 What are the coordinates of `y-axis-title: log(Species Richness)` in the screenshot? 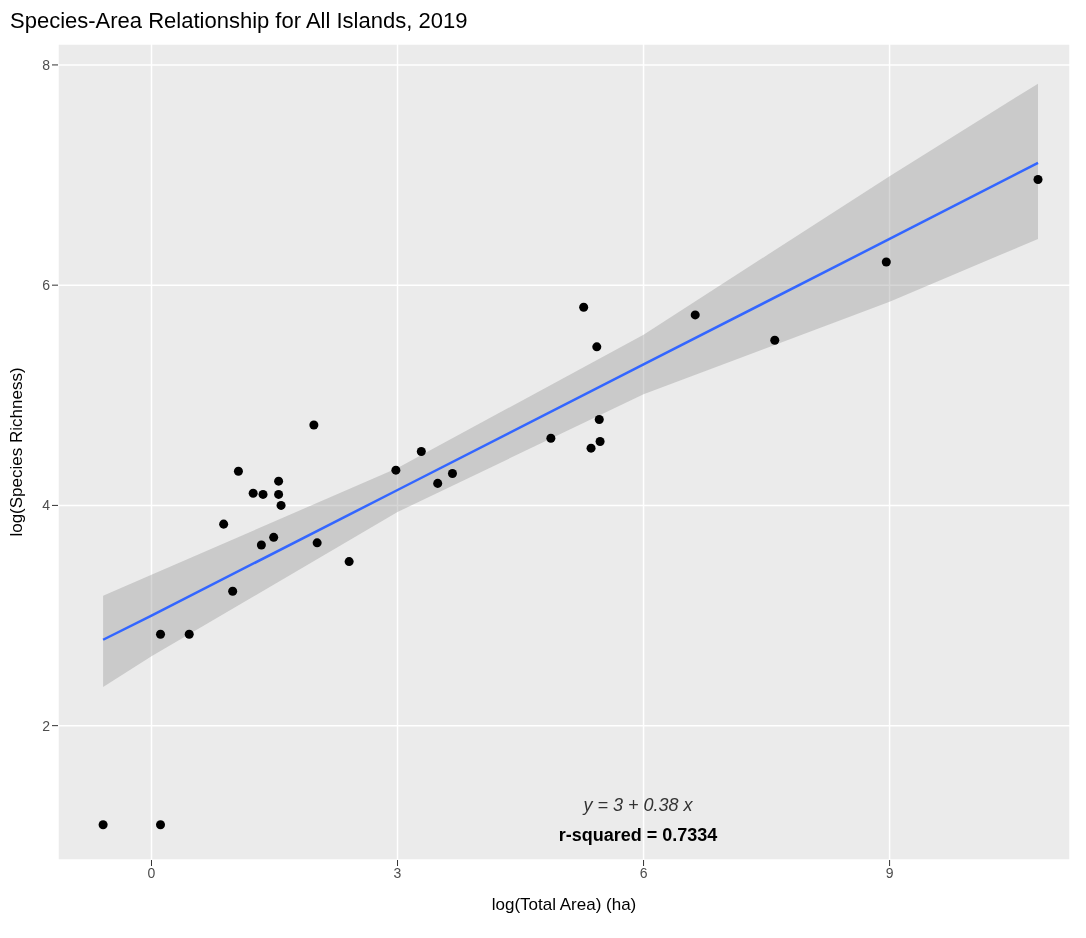 It's located at (17, 452).